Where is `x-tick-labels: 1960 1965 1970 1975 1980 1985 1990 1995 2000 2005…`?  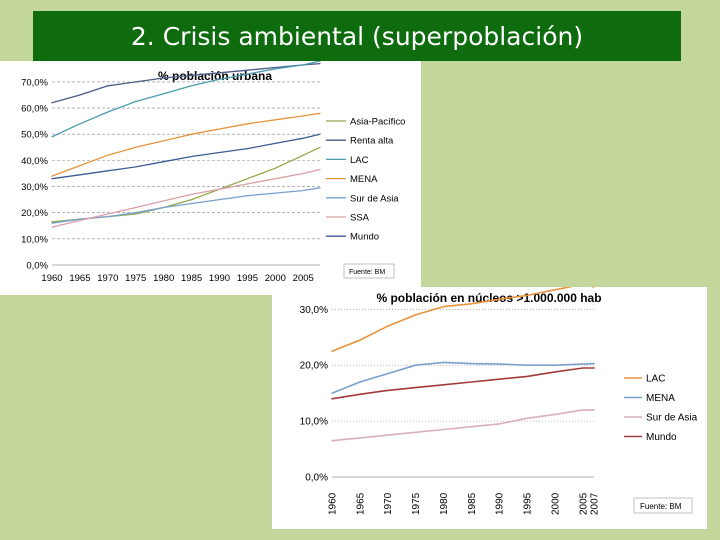
x-tick-labels: 1960 1965 1970 1975 1980 1985 1990 1995 2000 2005… is located at coordinates (464, 503).